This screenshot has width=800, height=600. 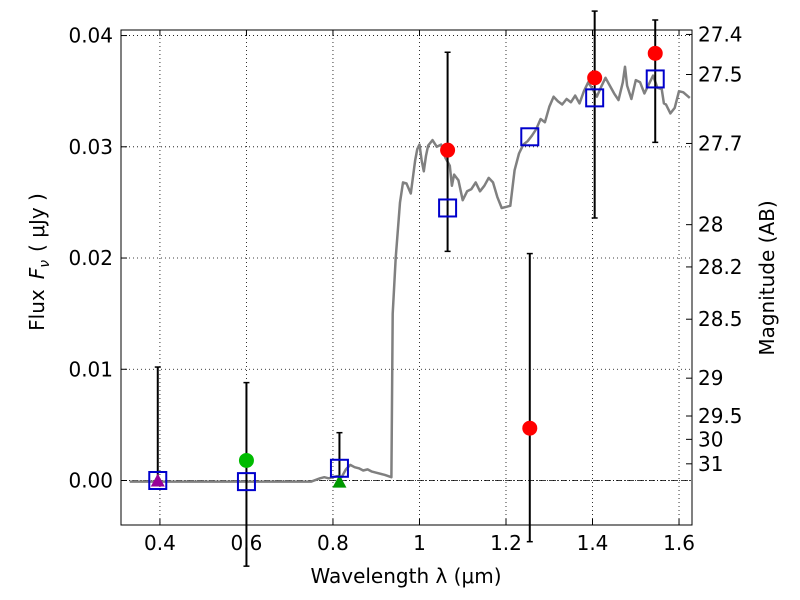 I want to click on x-axis-title: Wavelength λ (μm), so click(x=405, y=576).